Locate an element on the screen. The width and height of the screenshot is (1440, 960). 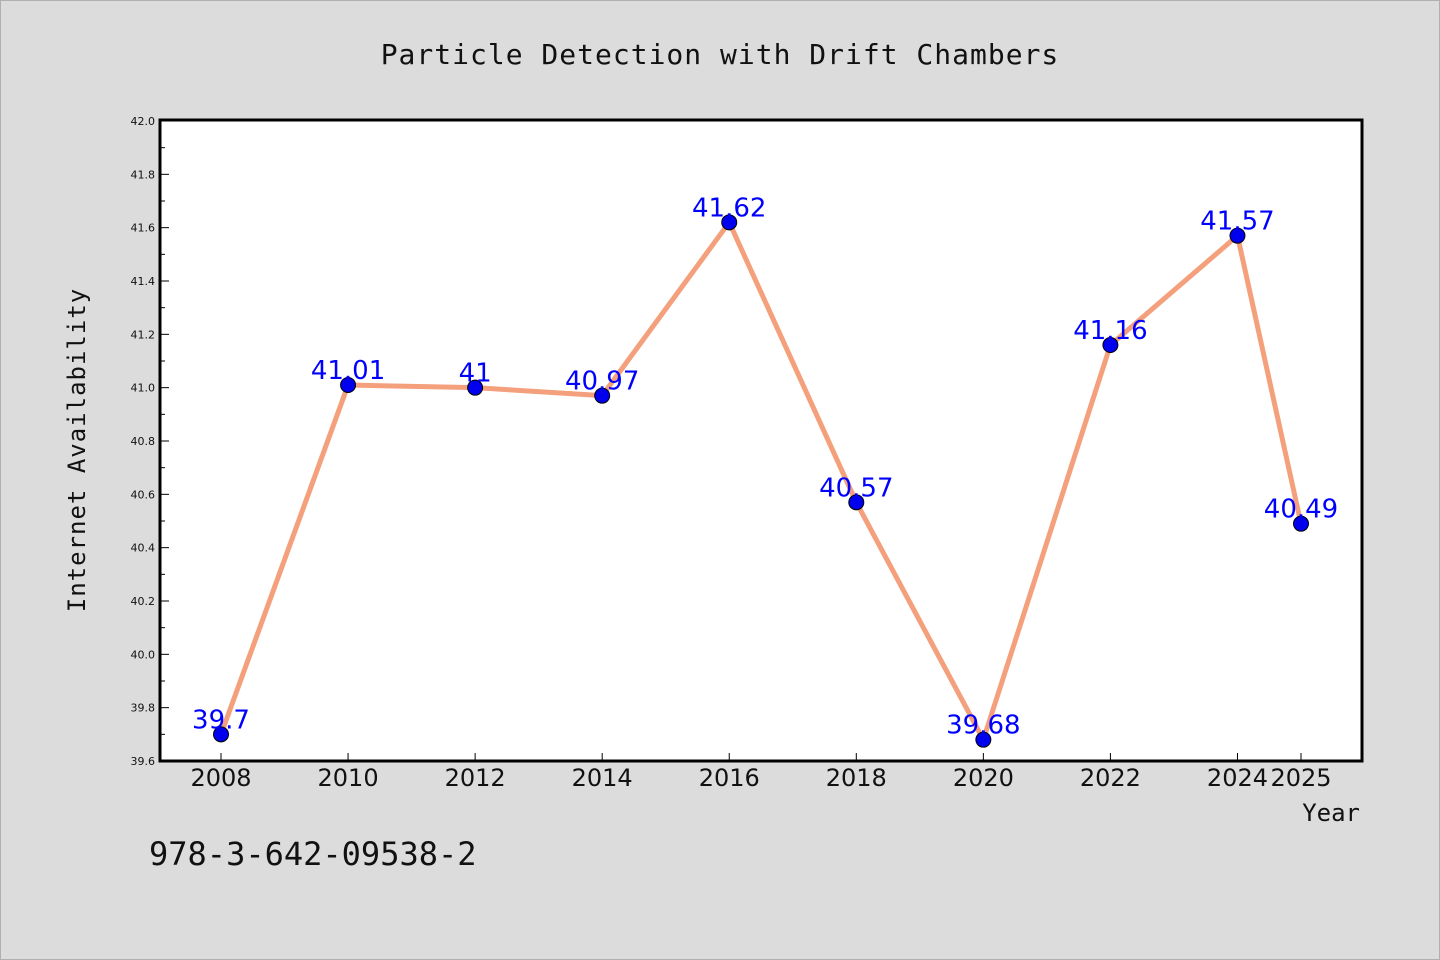
isbn-text: 978-3-642-09538-2 is located at coordinates (313, 854).